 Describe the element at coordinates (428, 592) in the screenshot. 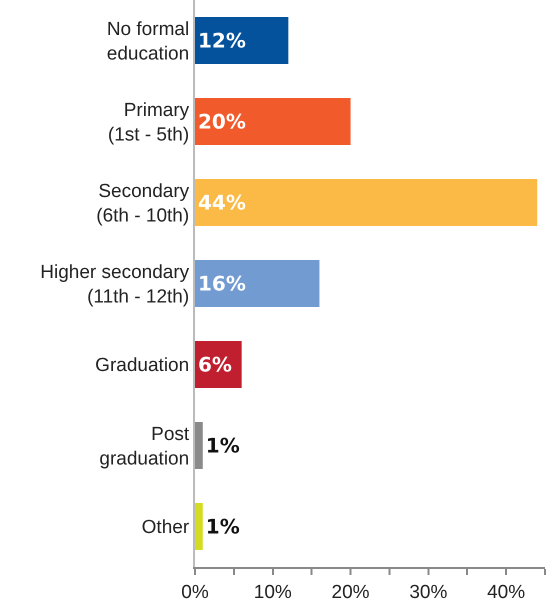

I see `x-tick-label: 30%` at that location.